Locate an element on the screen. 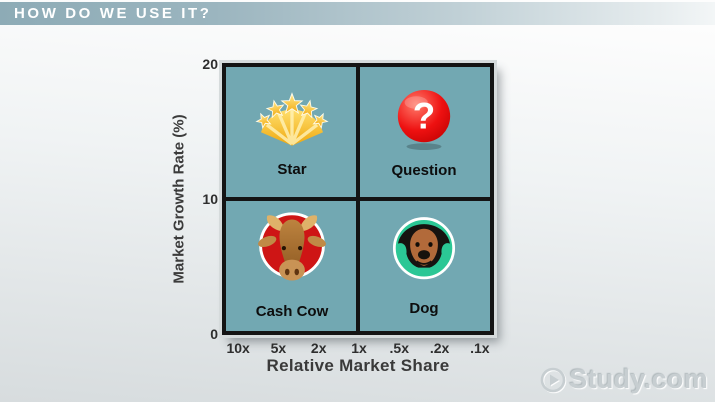  quadrant-dog: Dog is located at coordinates (424, 265).